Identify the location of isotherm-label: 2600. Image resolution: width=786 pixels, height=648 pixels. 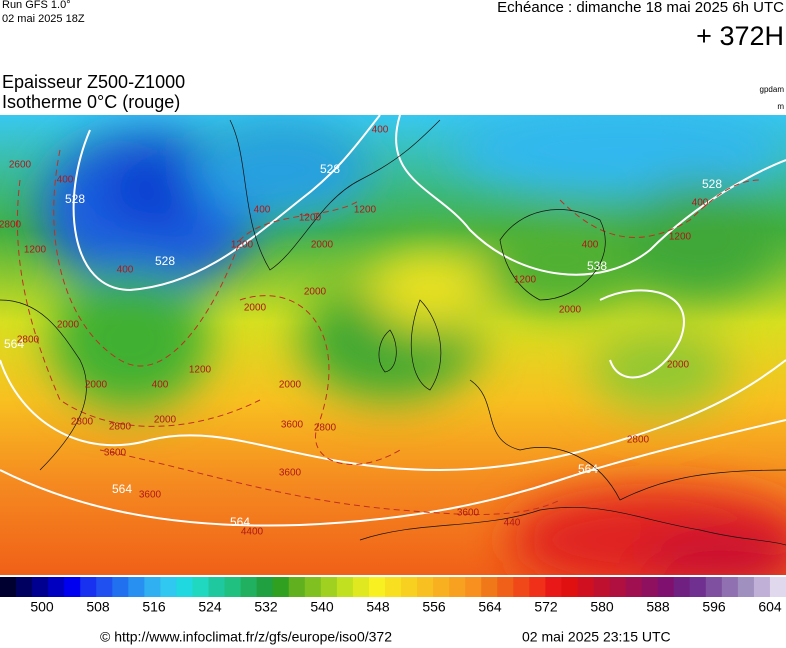
(20, 165).